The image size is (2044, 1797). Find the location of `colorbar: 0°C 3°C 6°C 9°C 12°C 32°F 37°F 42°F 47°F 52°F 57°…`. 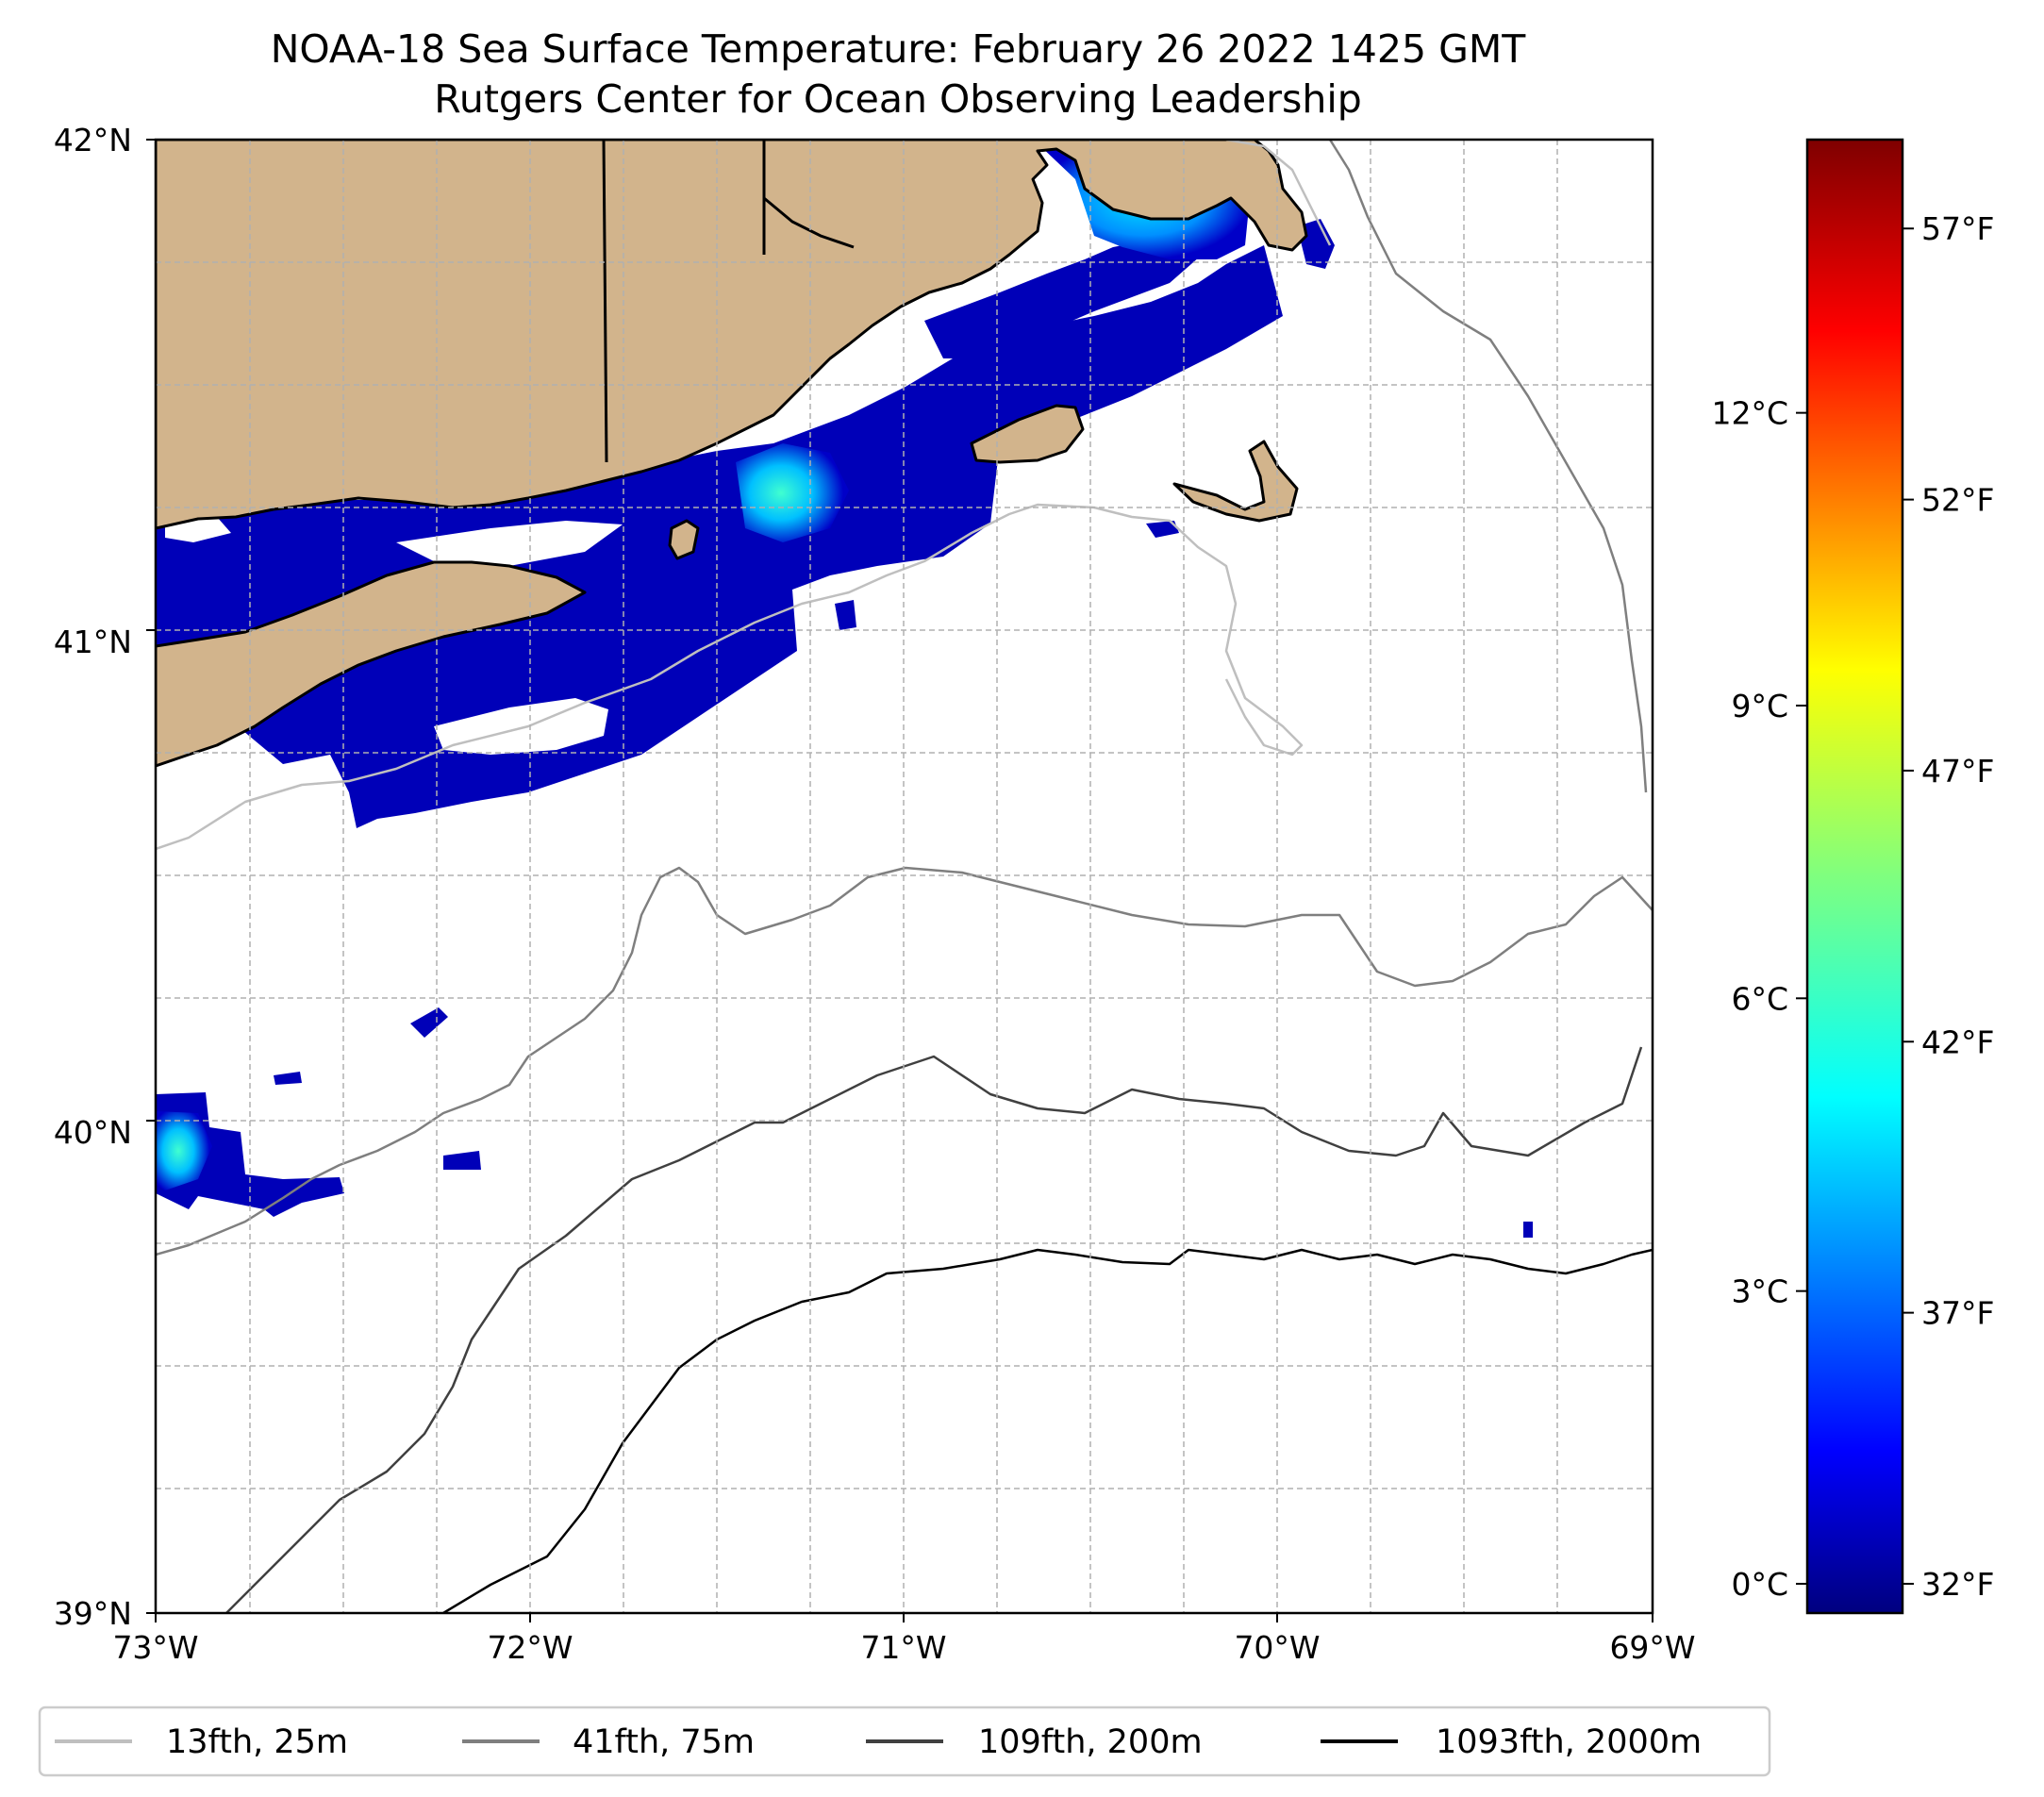

colorbar: 0°C 3°C 6°C 9°C 12°C 32°F 37°F 42°F 47°F 52°F 57°… is located at coordinates (1853, 876).